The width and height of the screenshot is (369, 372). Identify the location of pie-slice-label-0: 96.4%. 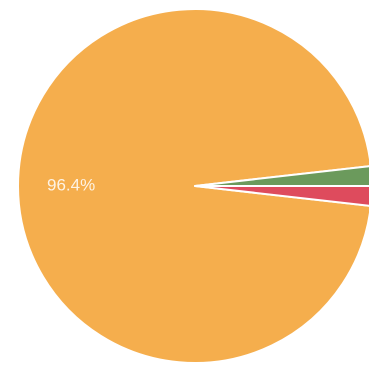
(71, 184).